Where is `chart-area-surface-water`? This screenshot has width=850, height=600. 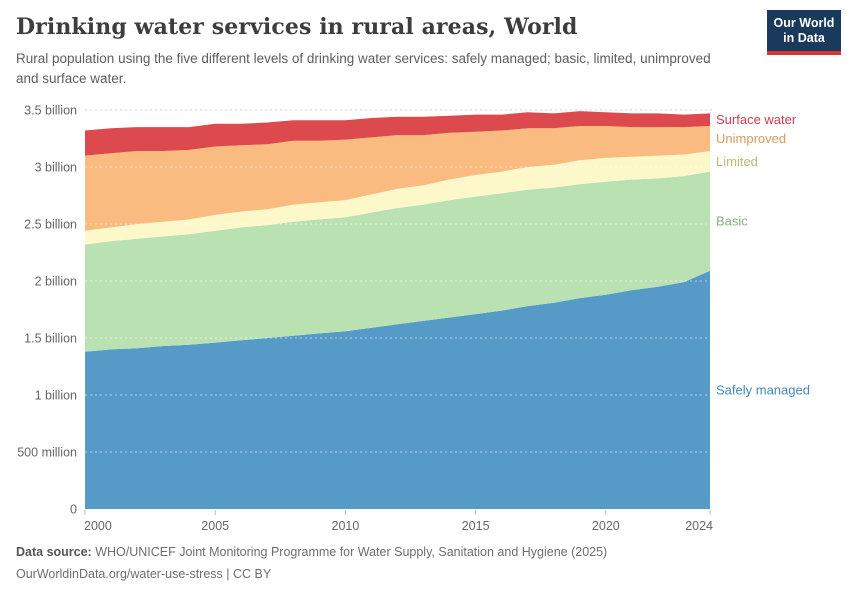 chart-area-surface-water is located at coordinates (397, 133).